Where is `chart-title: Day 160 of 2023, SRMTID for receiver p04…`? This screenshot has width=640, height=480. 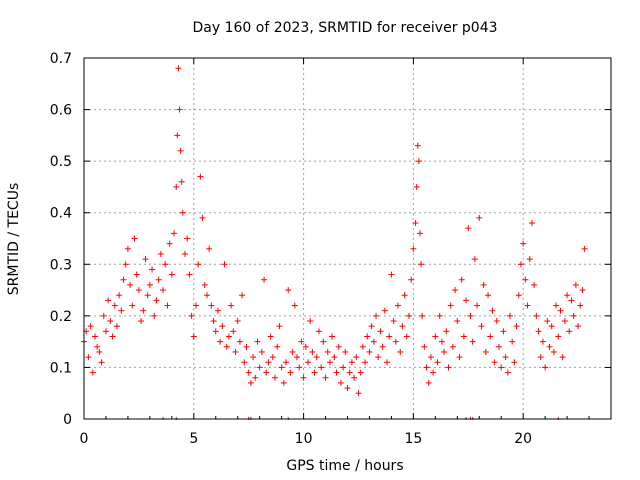 chart-title: Day 160 of 2023, SRMTID for receiver p04… is located at coordinates (344, 28).